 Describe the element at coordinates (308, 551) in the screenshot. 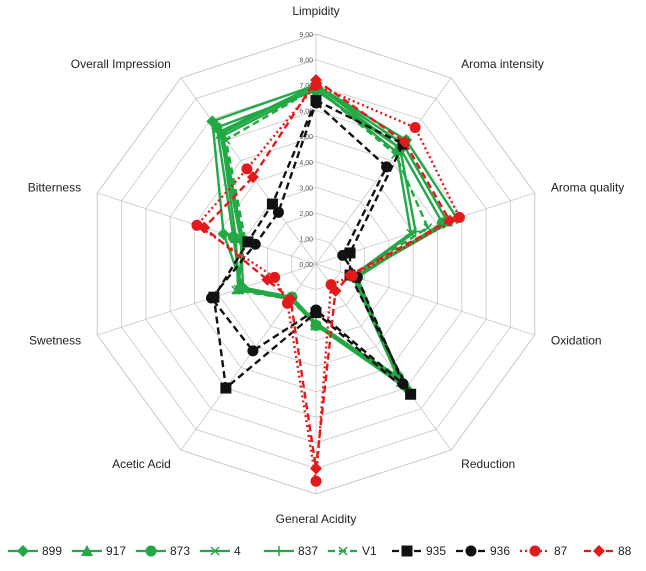

I see `legend-label: 837` at that location.